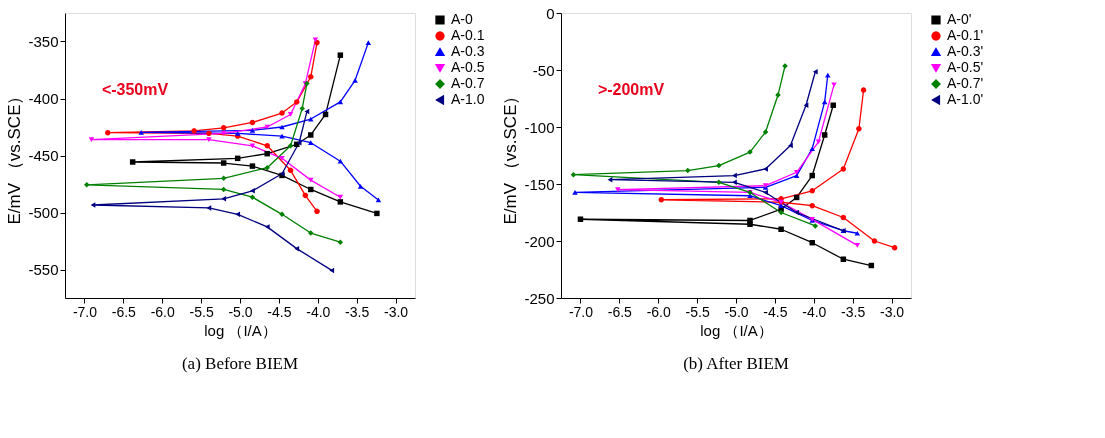 The height and width of the screenshot is (438, 1105). What do you see at coordinates (468, 35) in the screenshot?
I see `legend-label: A-0.1` at bounding box center [468, 35].